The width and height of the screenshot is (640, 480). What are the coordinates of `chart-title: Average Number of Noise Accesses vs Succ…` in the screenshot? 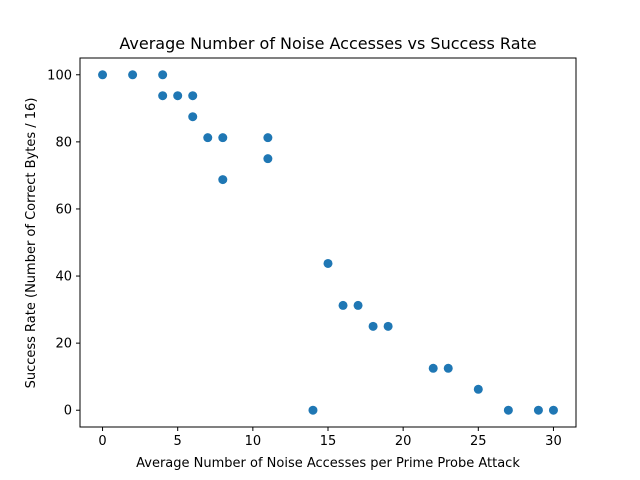 It's located at (327, 43).